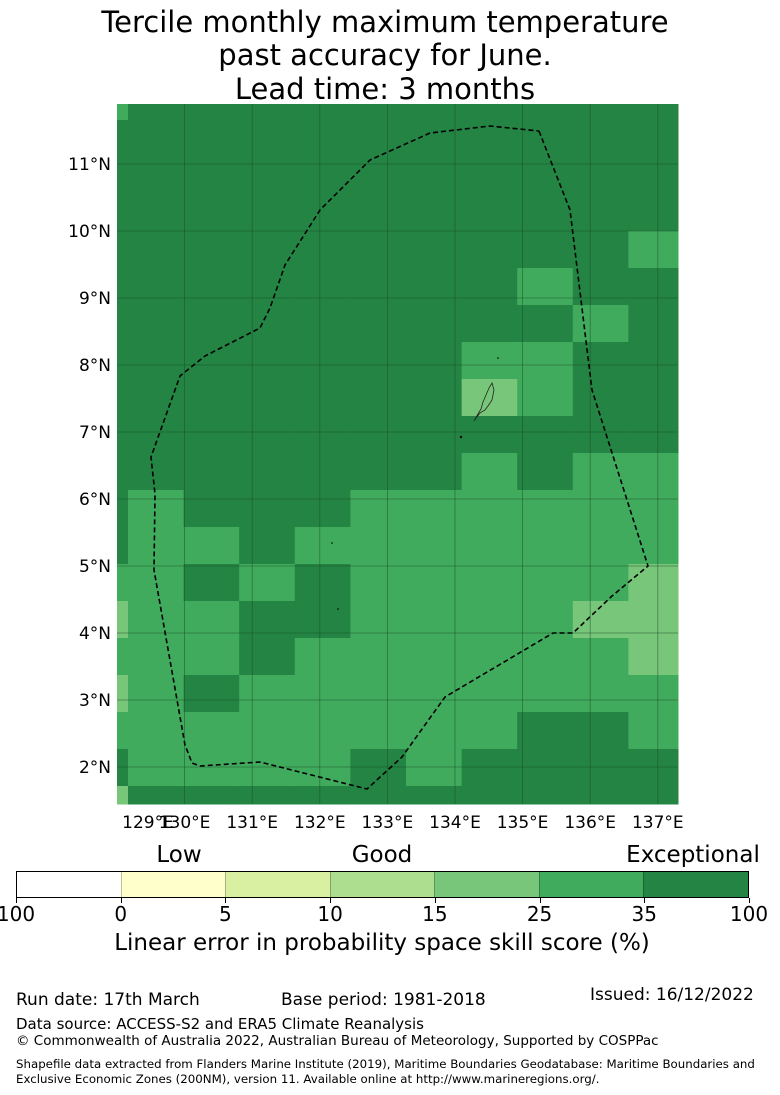  What do you see at coordinates (95, 500) in the screenshot?
I see `latitude-tick-label: 6°N` at bounding box center [95, 500].